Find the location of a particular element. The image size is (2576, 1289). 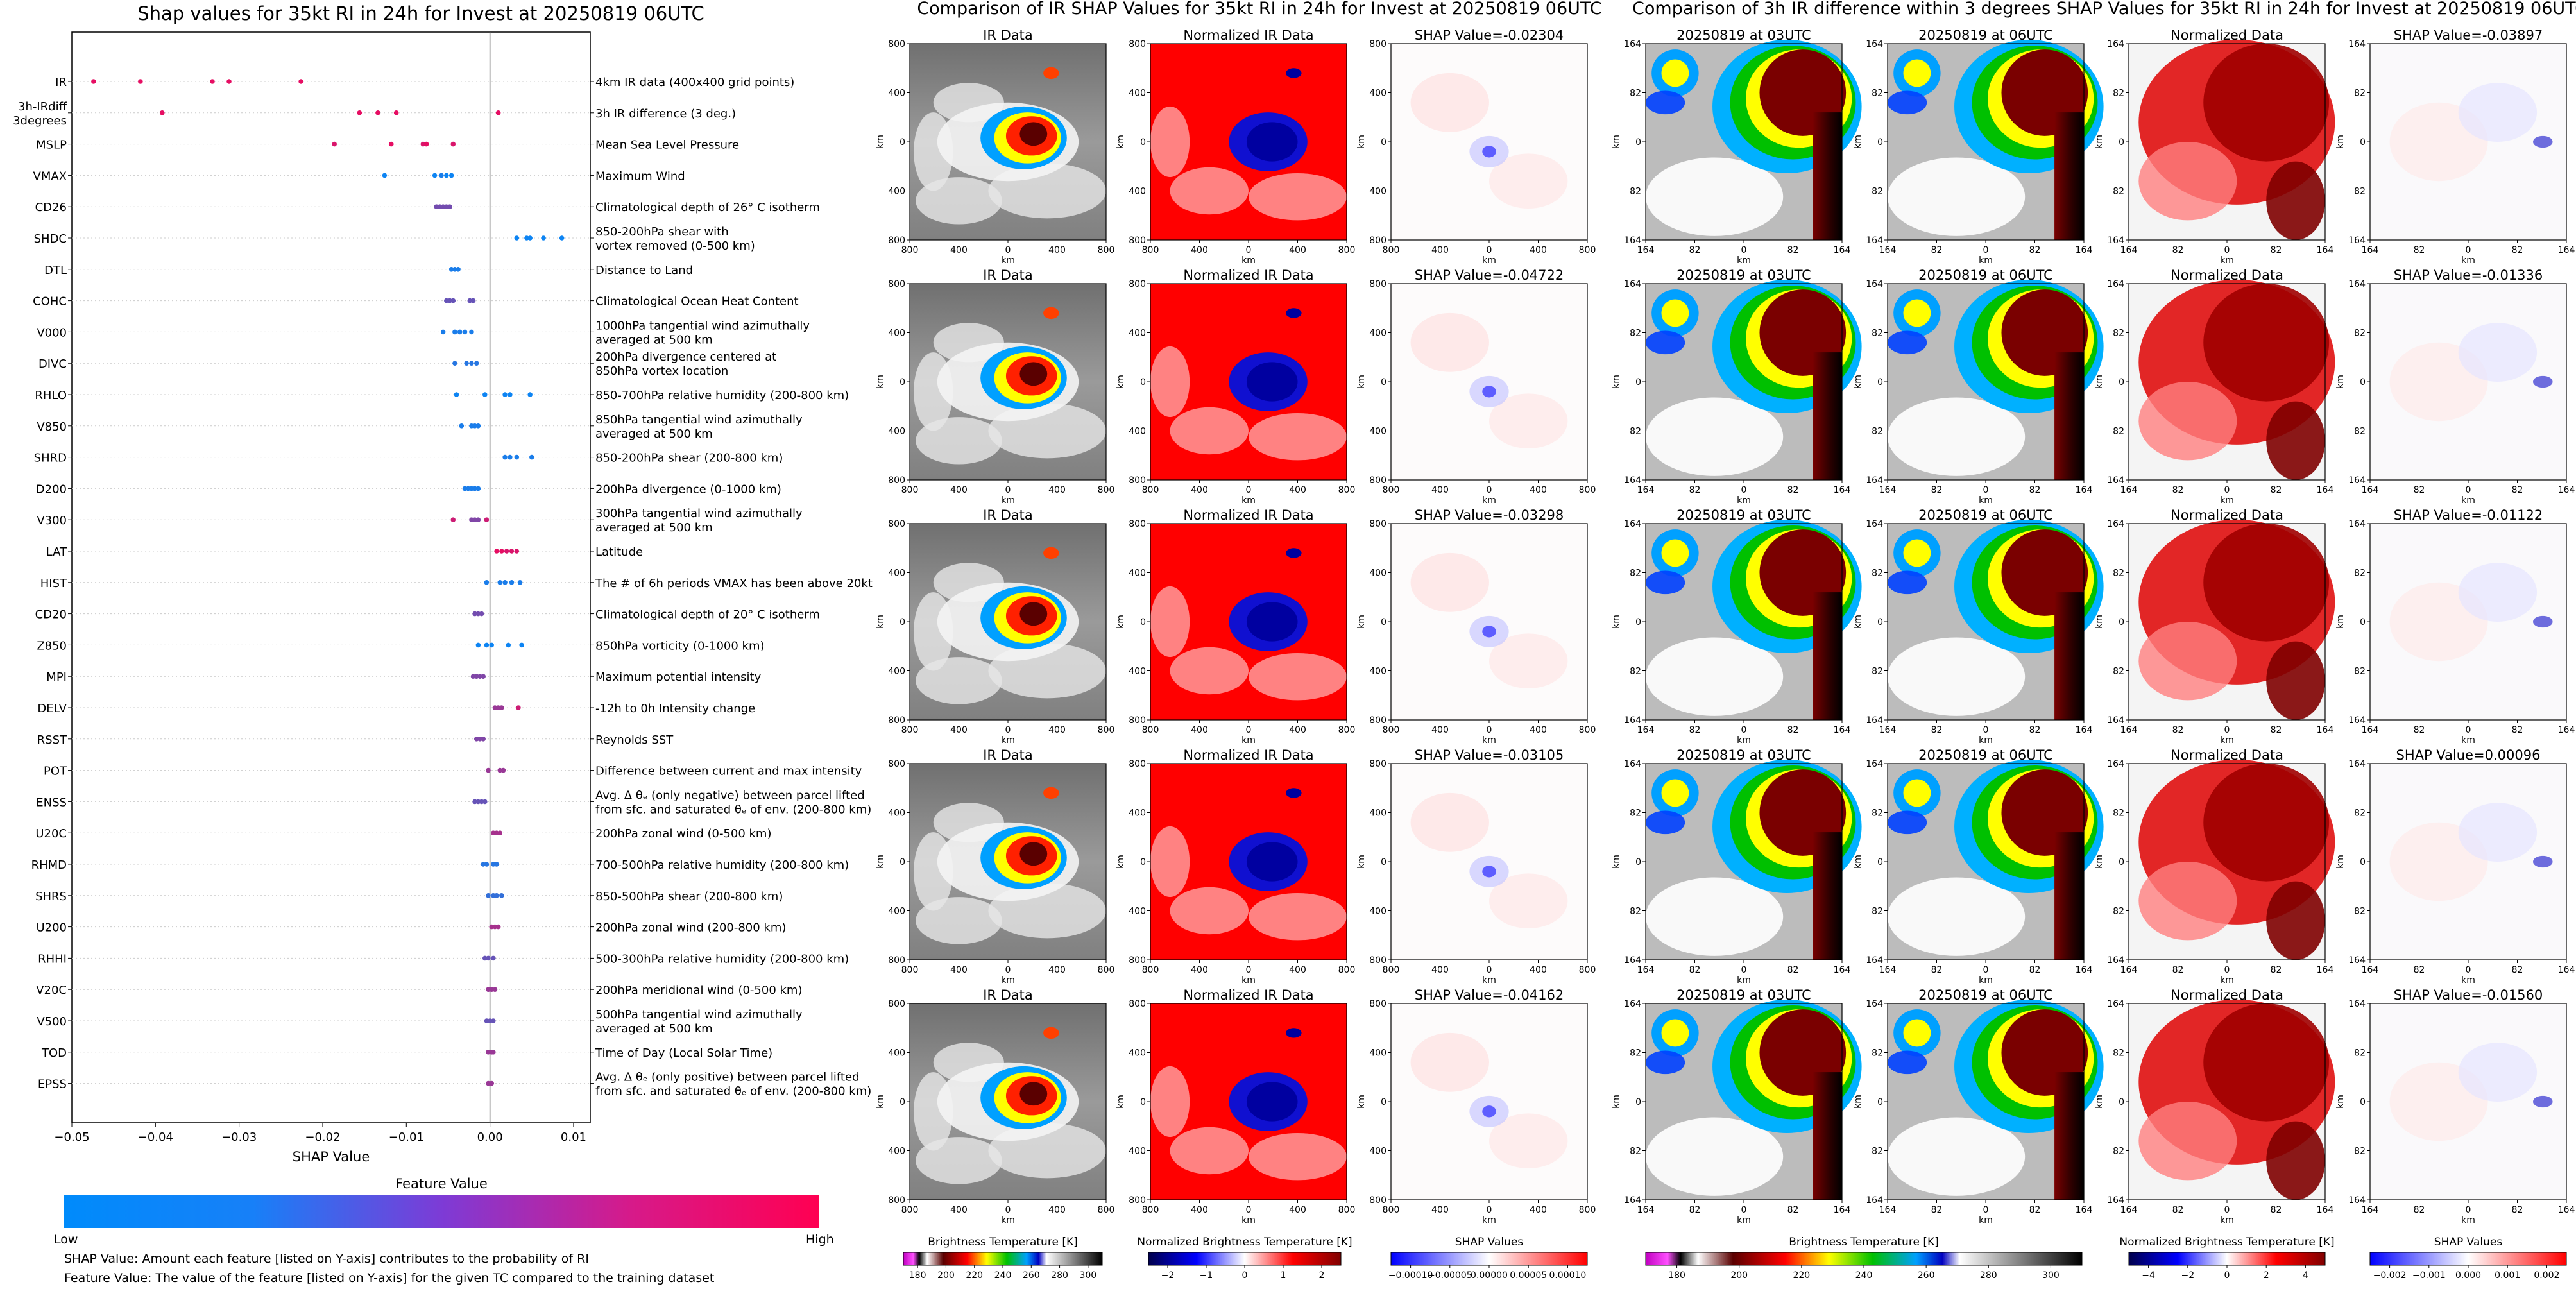

x-tick-label: −0.01 is located at coordinates (406, 1137).